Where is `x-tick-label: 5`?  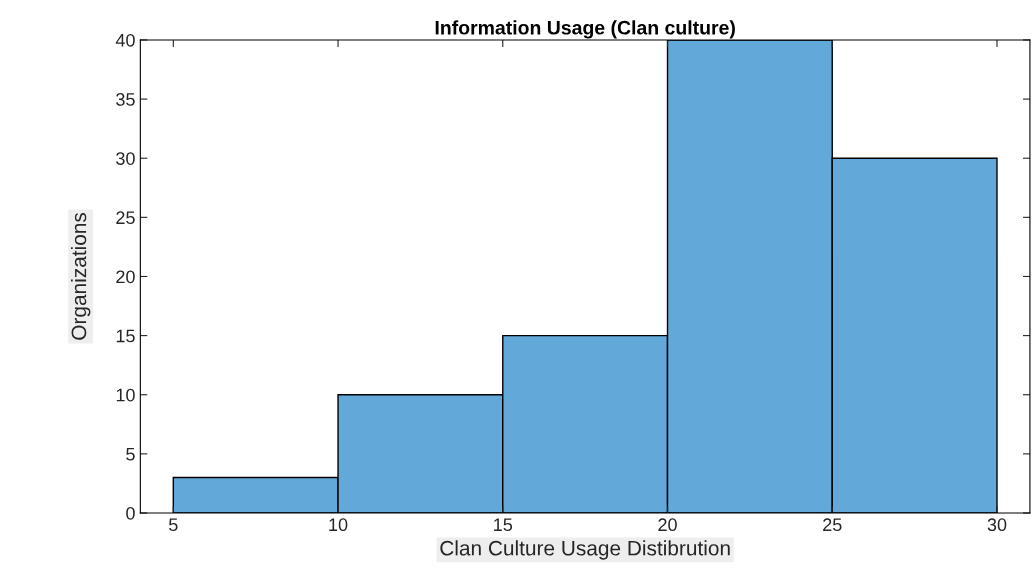 x-tick-label: 5 is located at coordinates (173, 525).